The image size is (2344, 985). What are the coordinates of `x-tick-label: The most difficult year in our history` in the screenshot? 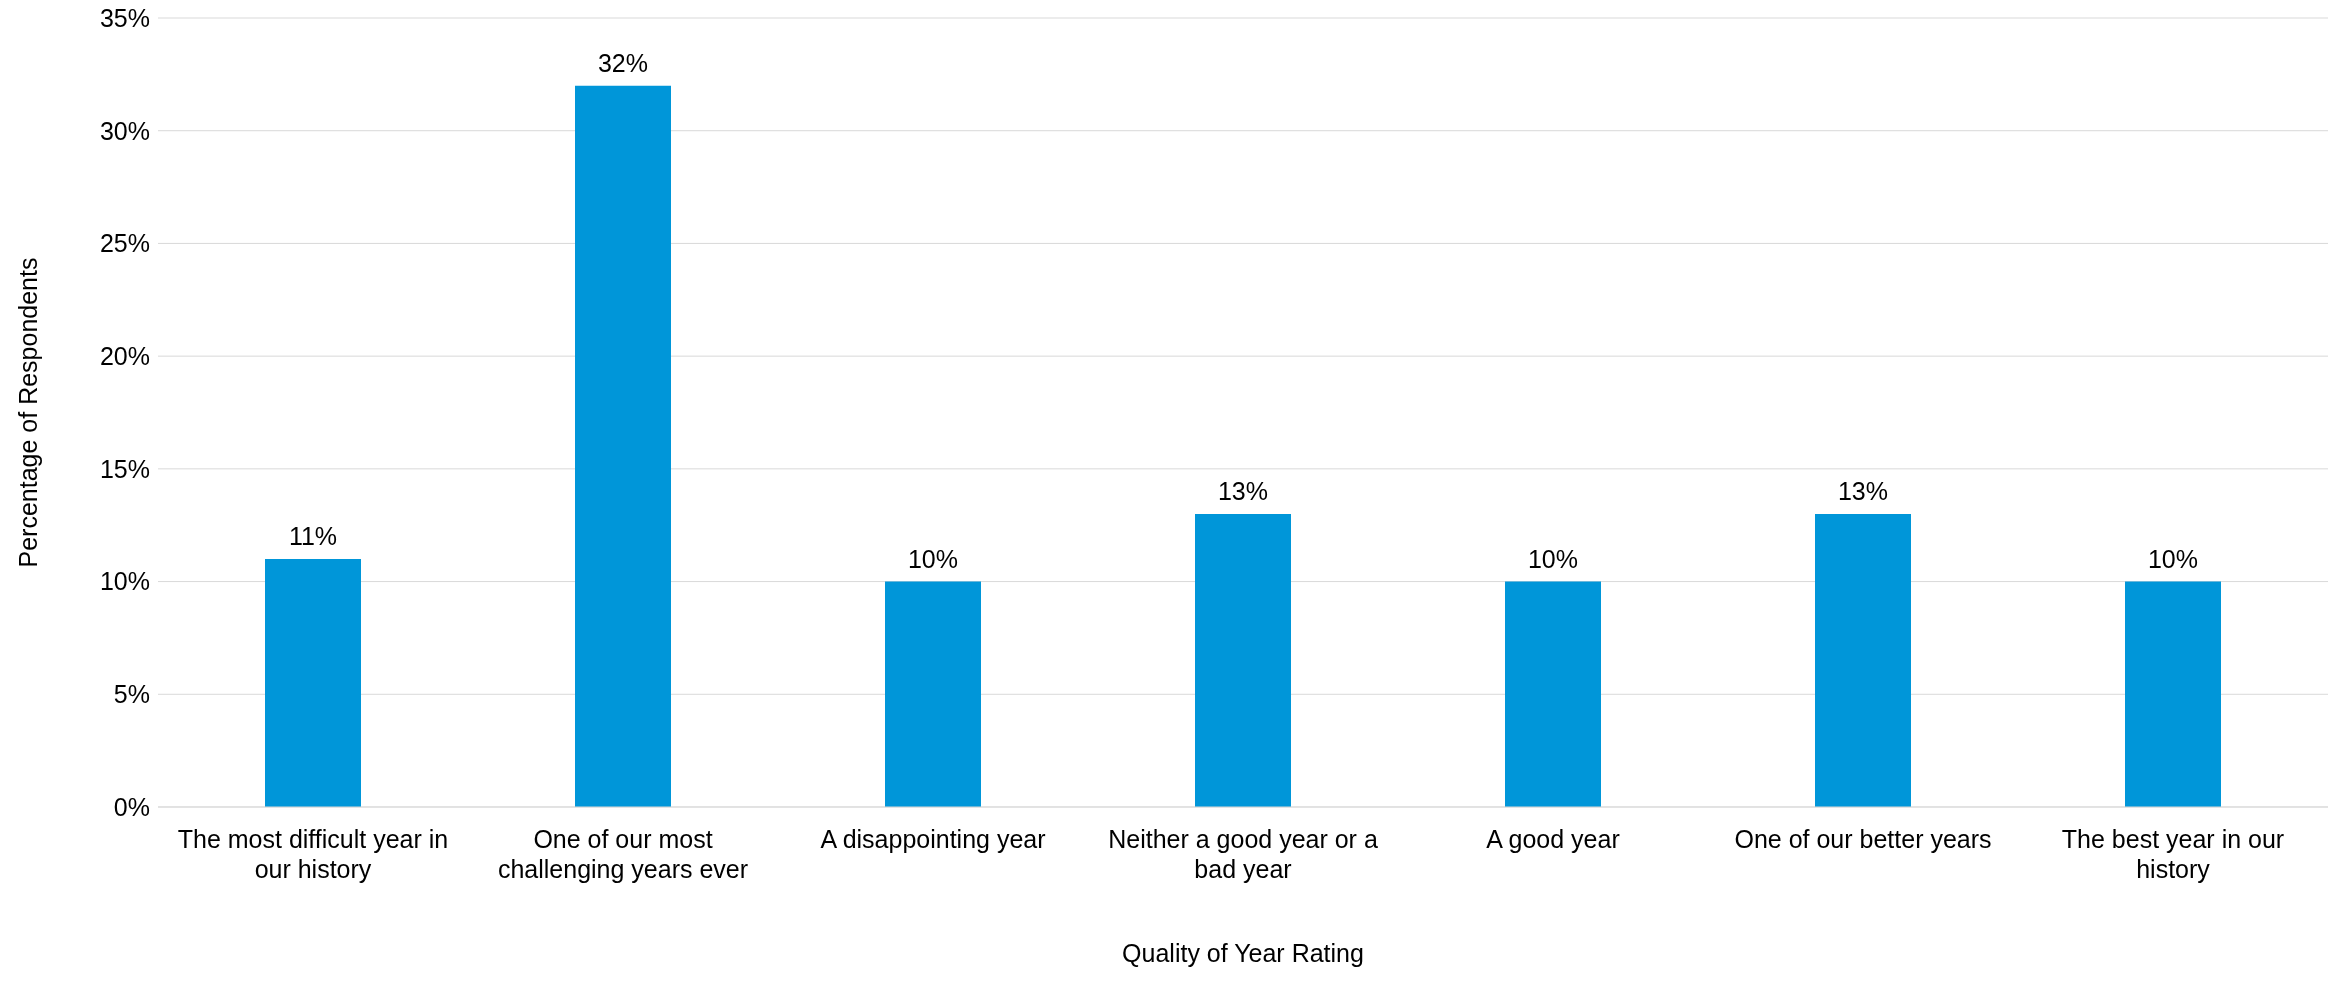 It's located at (313, 854).